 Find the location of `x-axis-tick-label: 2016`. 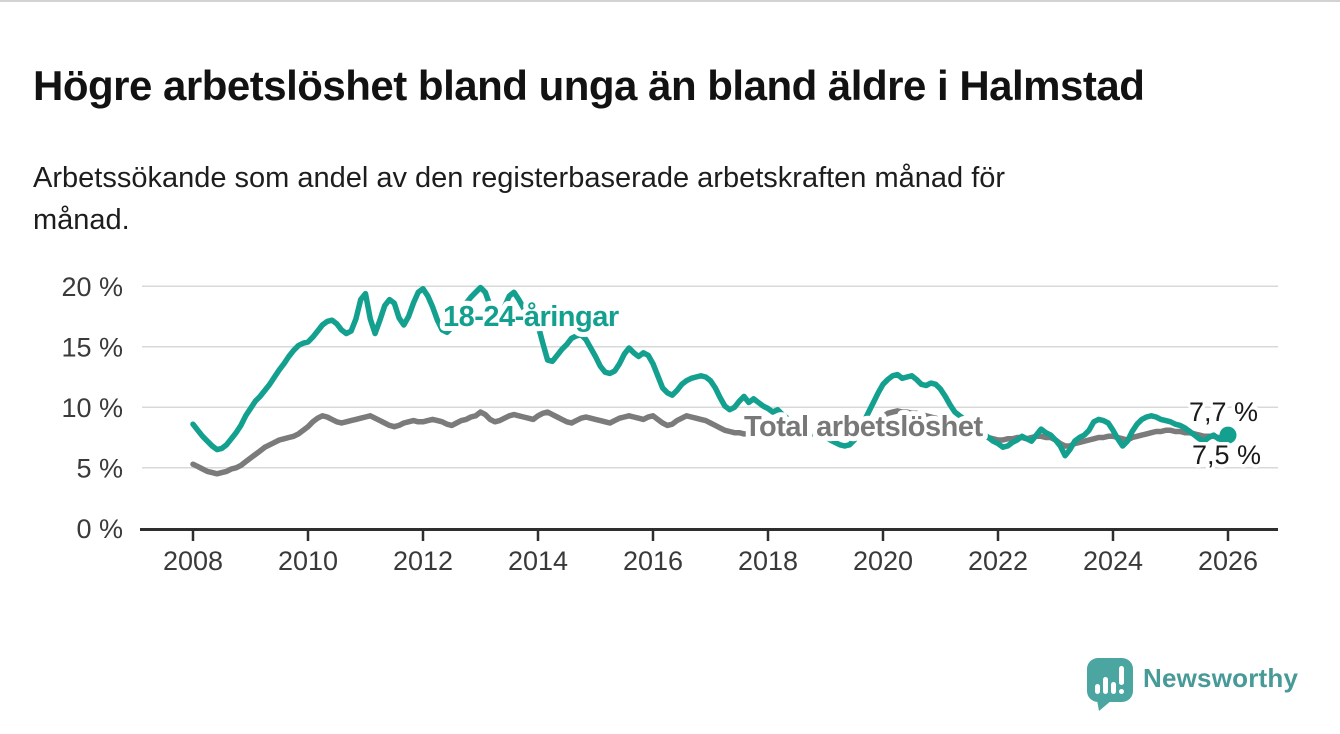

x-axis-tick-label: 2016 is located at coordinates (653, 561).